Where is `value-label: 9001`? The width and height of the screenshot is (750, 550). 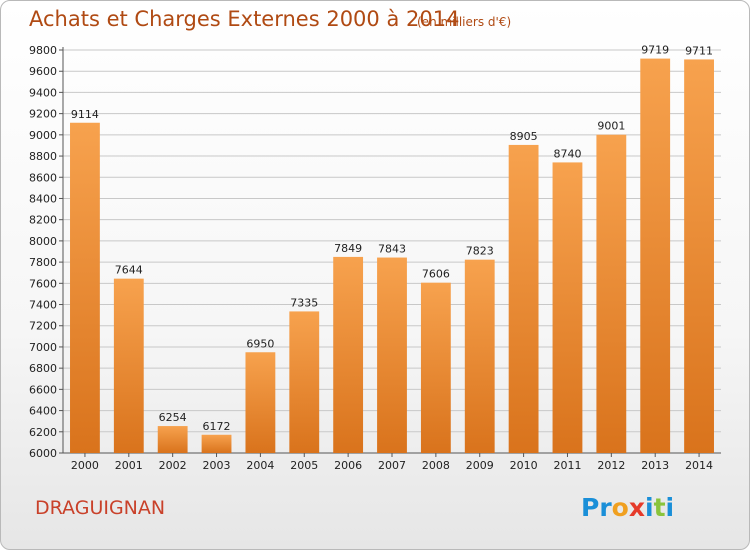 value-label: 9001 is located at coordinates (611, 126).